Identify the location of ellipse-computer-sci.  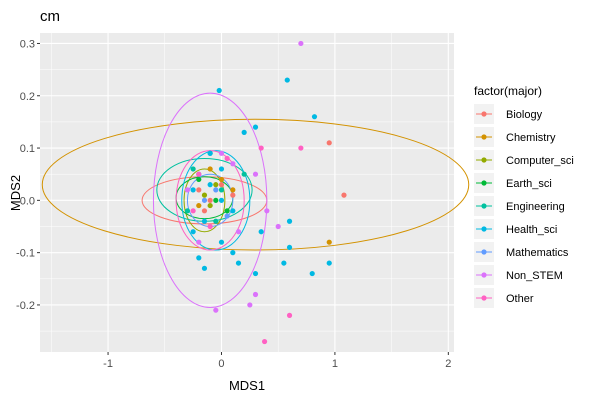
(204, 200).